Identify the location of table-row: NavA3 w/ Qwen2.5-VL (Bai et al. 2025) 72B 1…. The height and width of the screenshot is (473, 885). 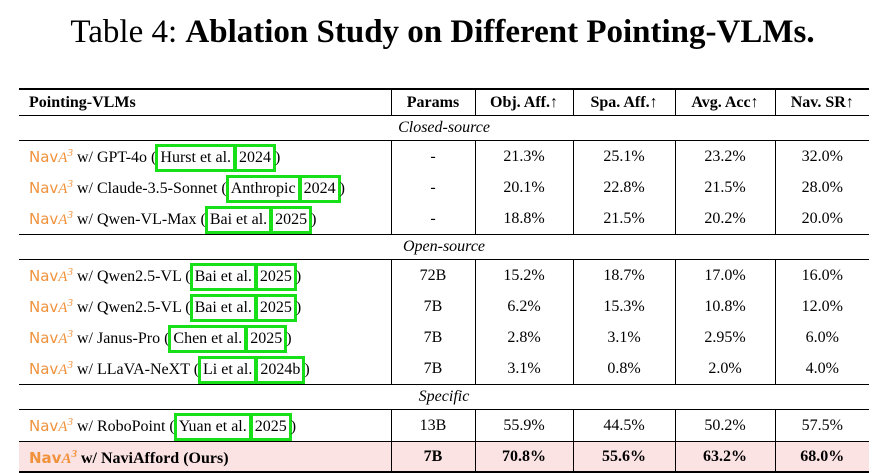
(444, 275).